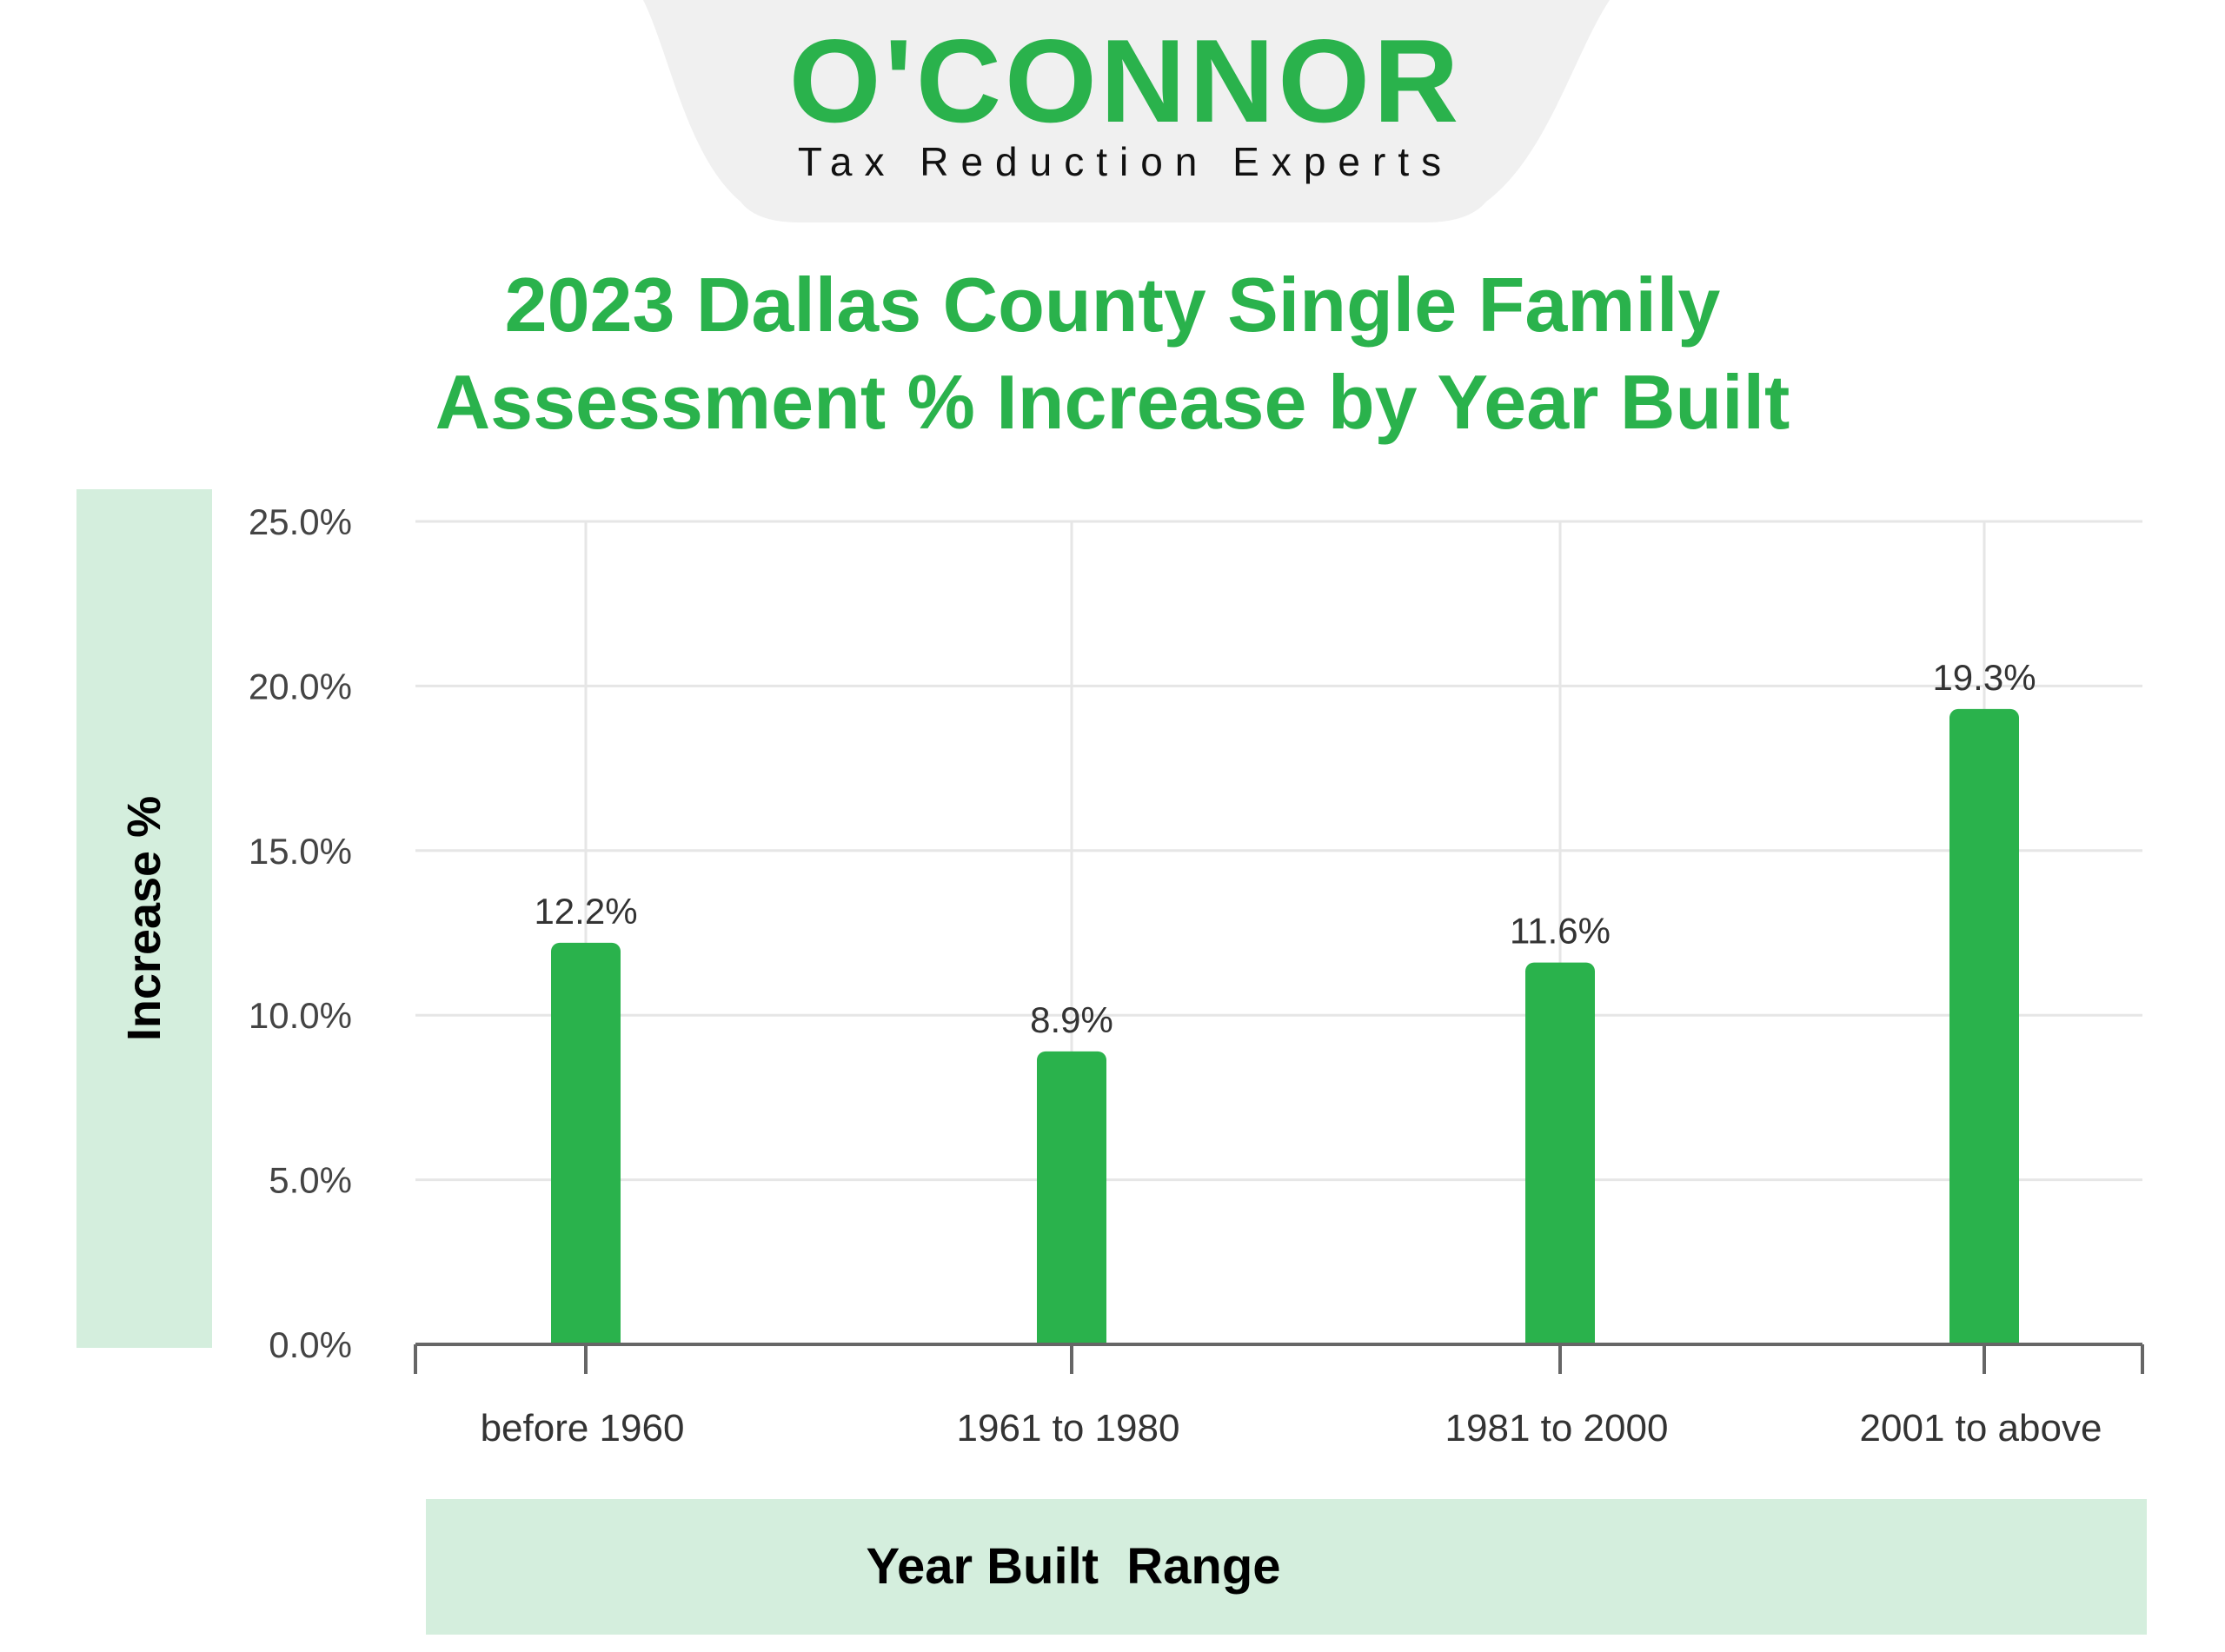 The height and width of the screenshot is (1652, 2225). Describe the element at coordinates (583, 1428) in the screenshot. I see `x-tick-label: before 1960` at that location.